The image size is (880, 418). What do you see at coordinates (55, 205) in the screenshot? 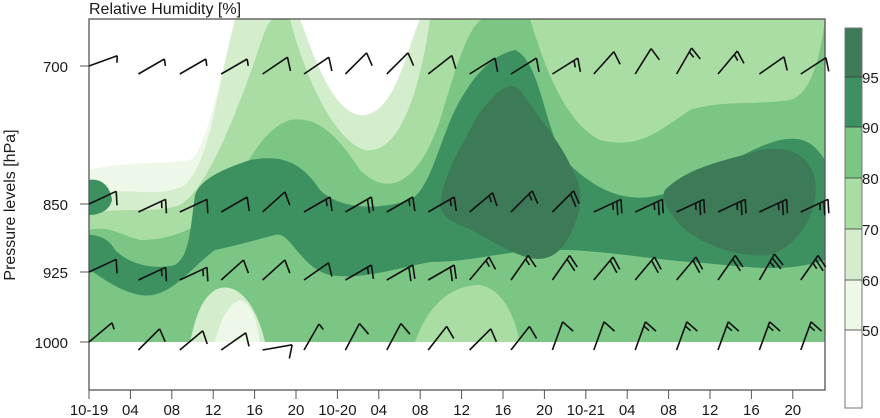
I see `y-tick-label: 850` at bounding box center [55, 205].